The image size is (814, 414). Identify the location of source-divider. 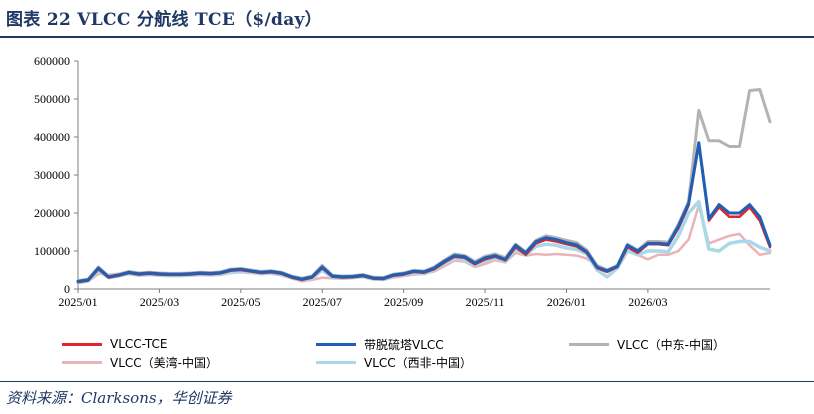
(407, 381).